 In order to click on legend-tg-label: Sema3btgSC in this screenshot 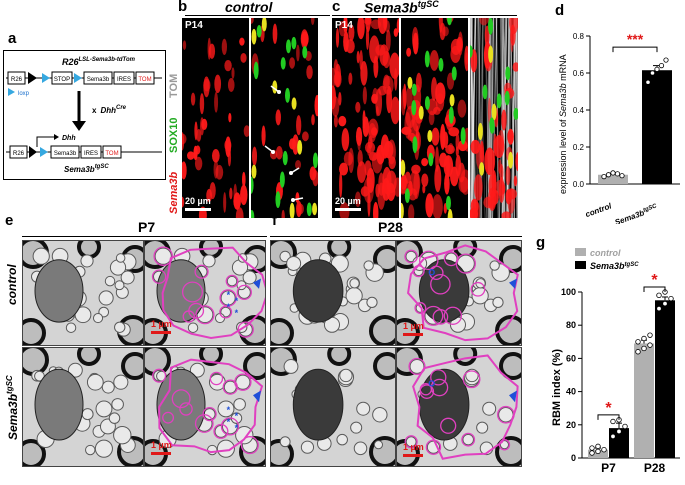, I will do `click(614, 266)`.